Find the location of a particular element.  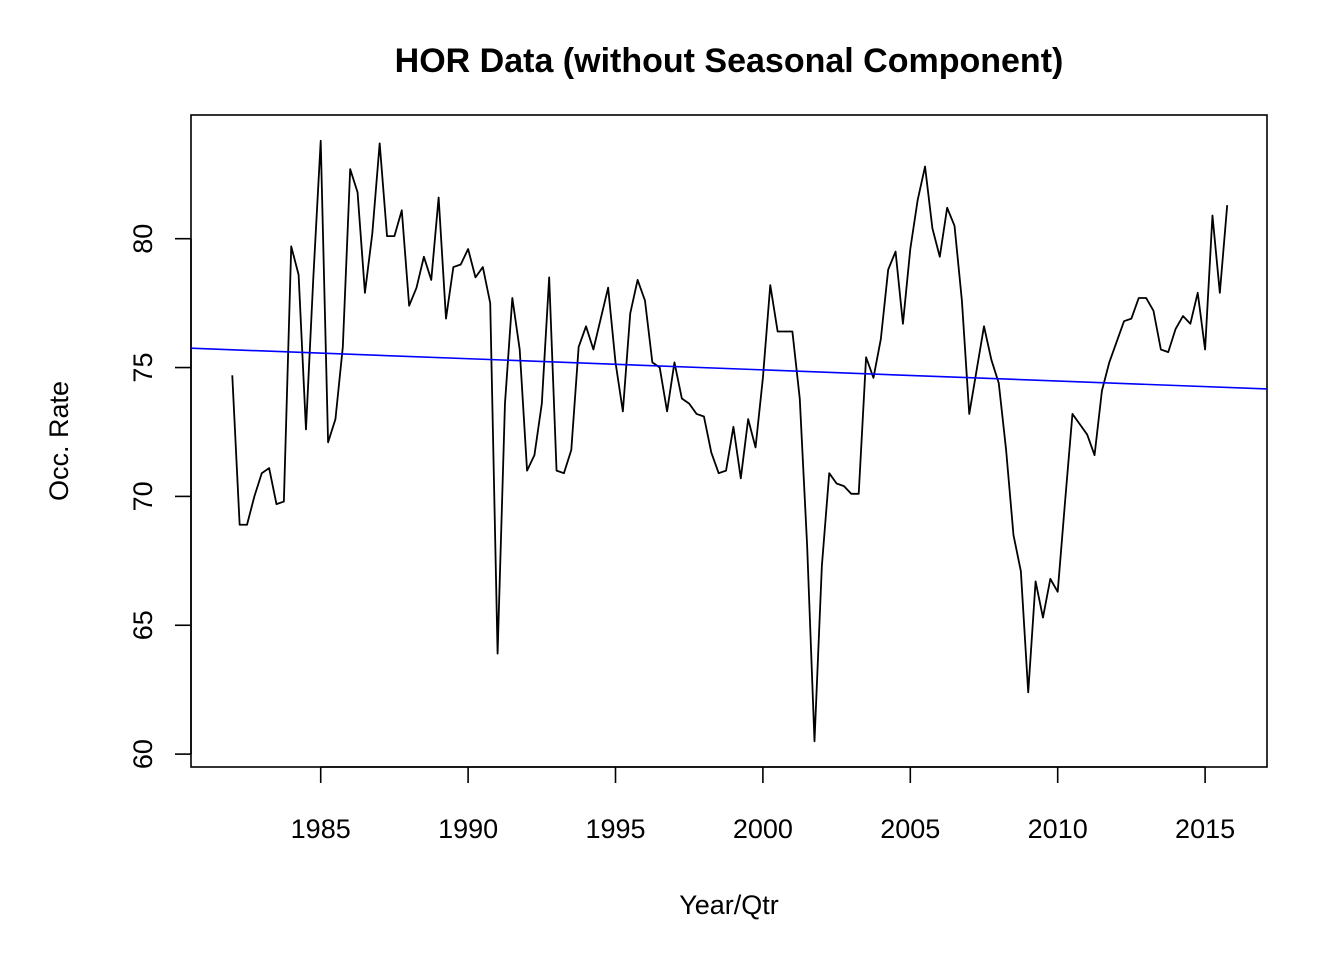

x-tick-label: 2005 is located at coordinates (910, 829).